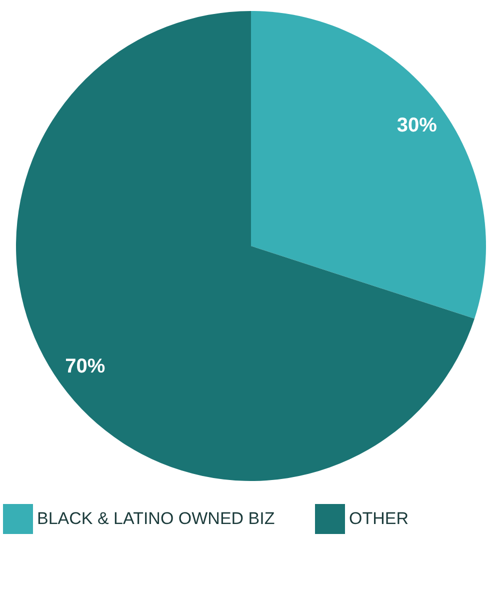  I want to click on legend-label: BLACK & LATINO OWNED BIZ, so click(156, 518).